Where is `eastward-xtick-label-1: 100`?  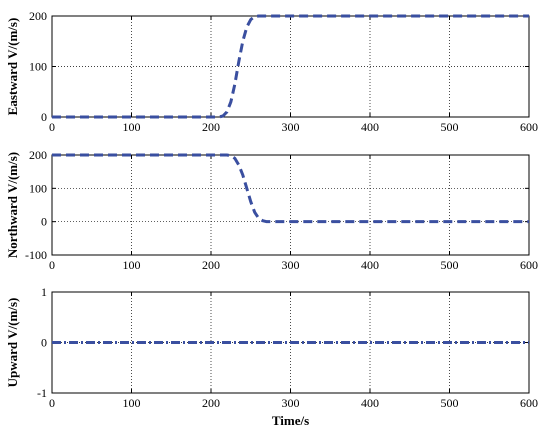 eastward-xtick-label-1: 100 is located at coordinates (132, 127).